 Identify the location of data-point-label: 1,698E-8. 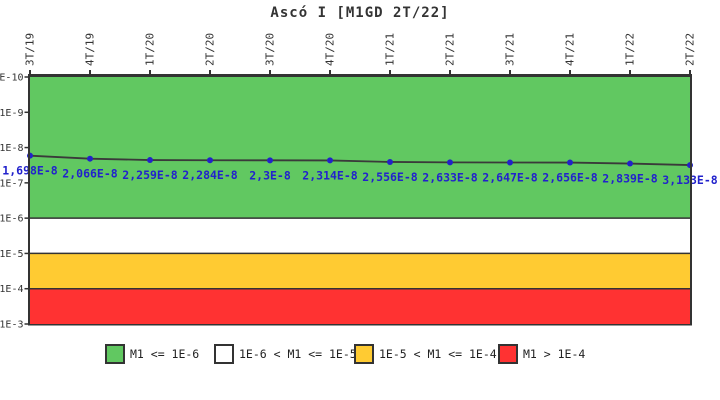
(29, 171).